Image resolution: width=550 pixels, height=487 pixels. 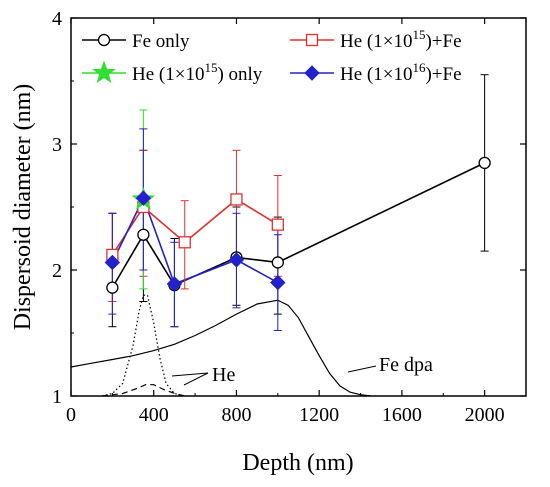 I want to click on profile-curves, so click(x=220, y=345).